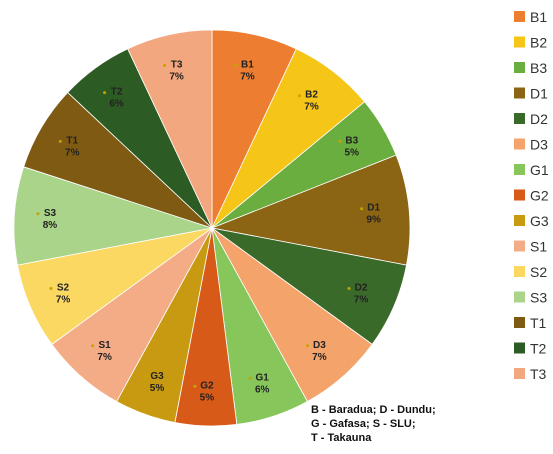 Image resolution: width=553 pixels, height=454 pixels. What do you see at coordinates (145, 377) in the screenshot?
I see `label-marker-g3` at bounding box center [145, 377].